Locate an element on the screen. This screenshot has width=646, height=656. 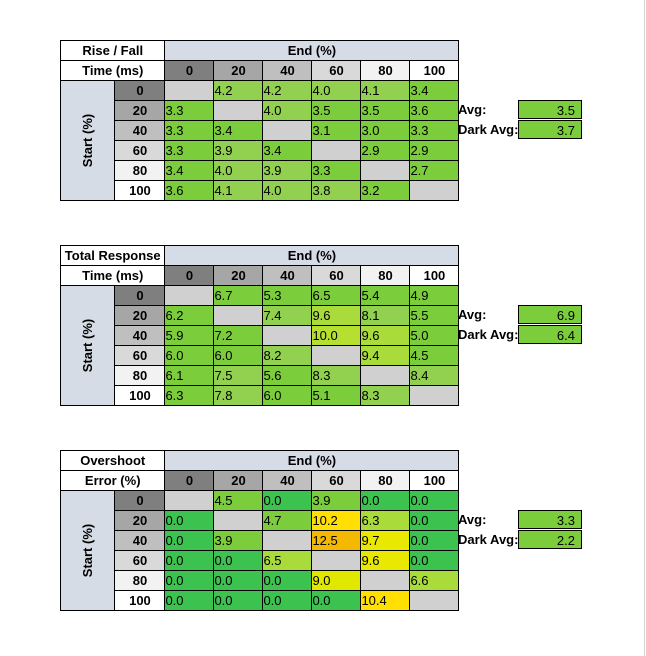
avg-value: 6.9 is located at coordinates (550, 314).